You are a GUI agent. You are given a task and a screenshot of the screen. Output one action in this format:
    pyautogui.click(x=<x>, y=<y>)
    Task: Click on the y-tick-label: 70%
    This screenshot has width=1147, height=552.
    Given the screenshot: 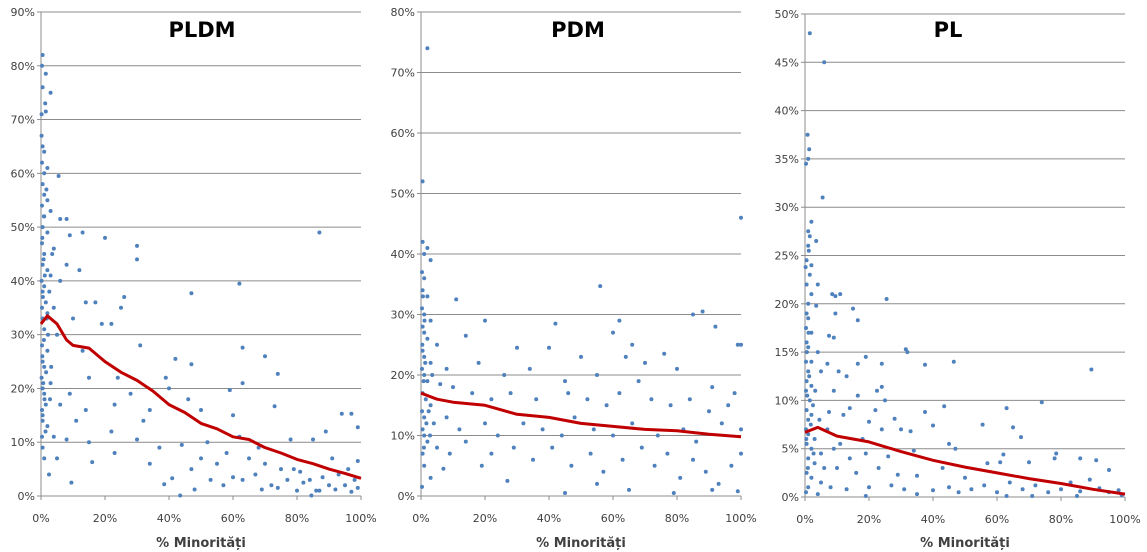 What is the action you would take?
    pyautogui.click(x=23, y=120)
    